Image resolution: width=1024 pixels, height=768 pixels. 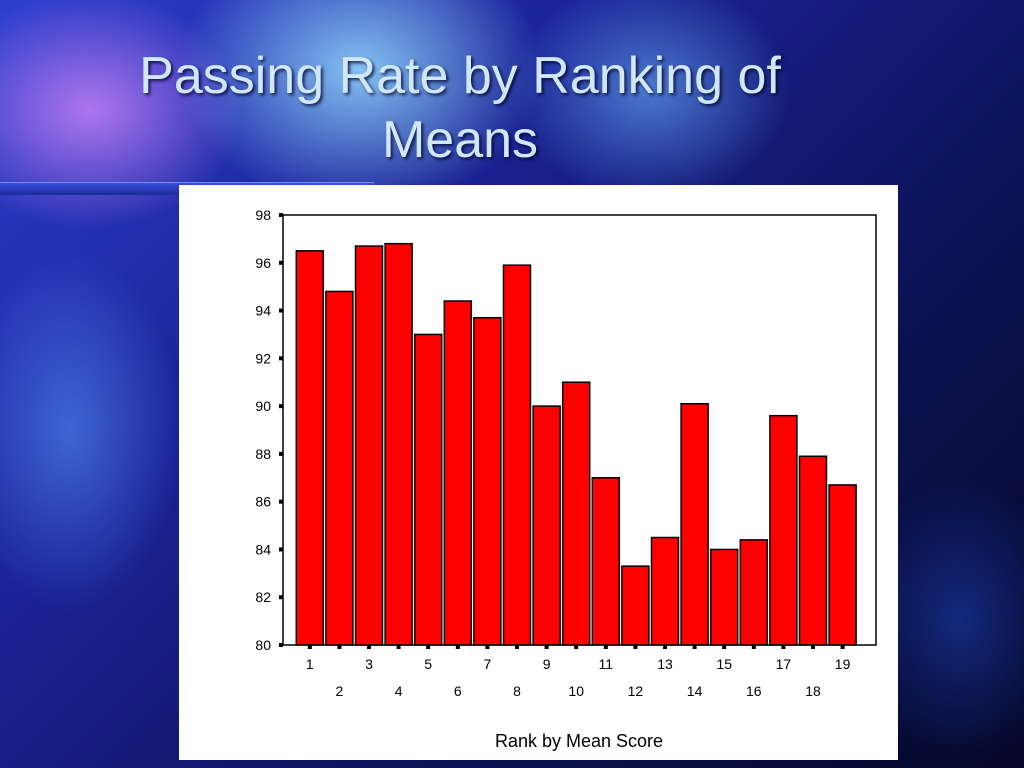 What do you see at coordinates (340, 691) in the screenshot?
I see `x-tick-label: 2` at bounding box center [340, 691].